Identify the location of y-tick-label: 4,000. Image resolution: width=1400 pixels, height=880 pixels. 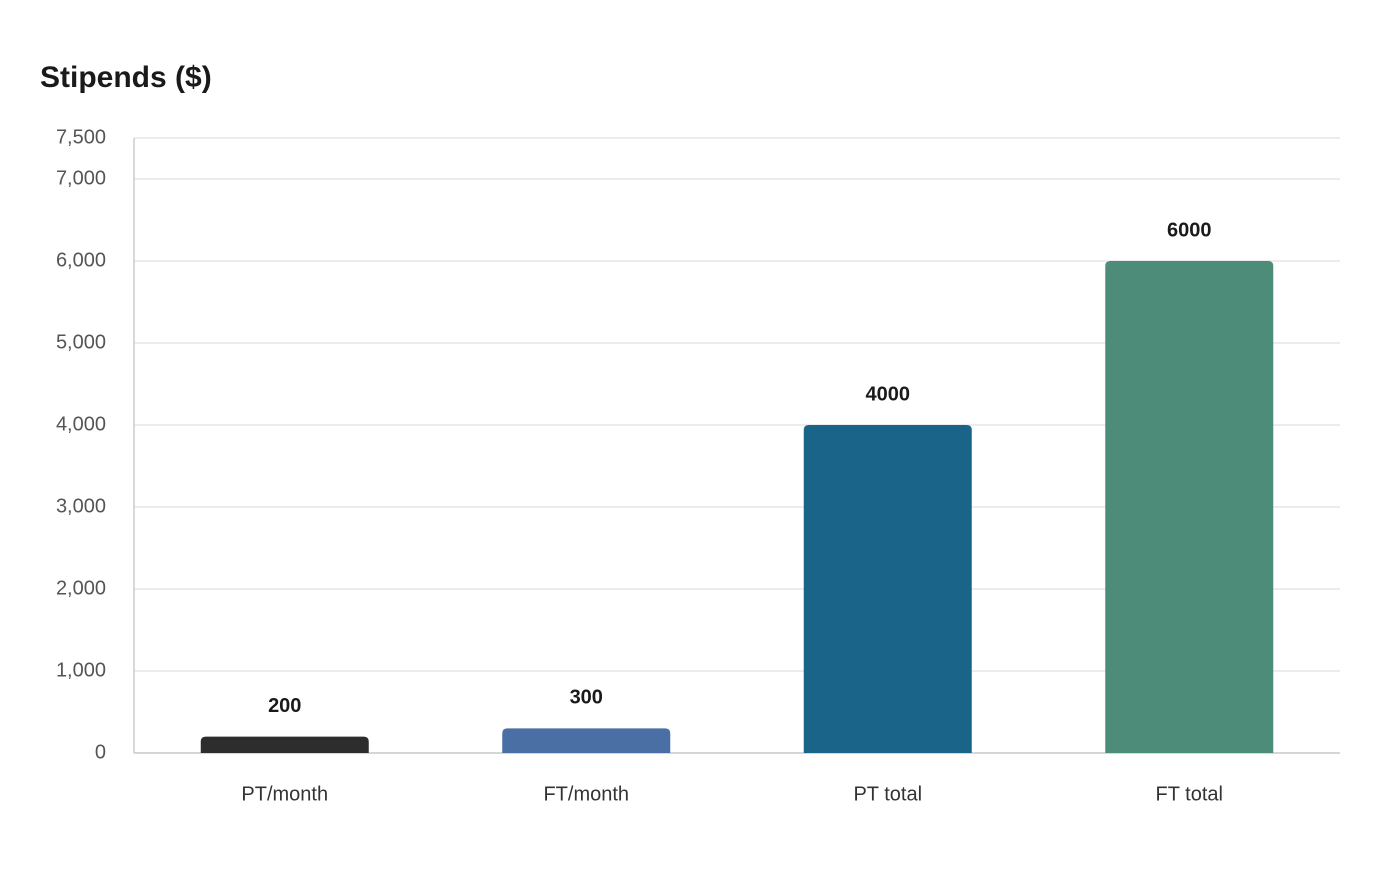
(81, 424).